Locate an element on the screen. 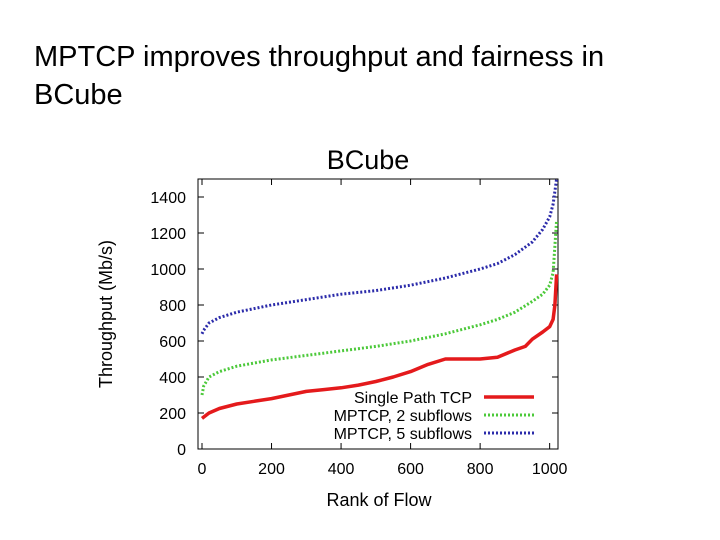 The width and height of the screenshot is (720, 540). series-line-mptcp-5-subflows is located at coordinates (379, 256).